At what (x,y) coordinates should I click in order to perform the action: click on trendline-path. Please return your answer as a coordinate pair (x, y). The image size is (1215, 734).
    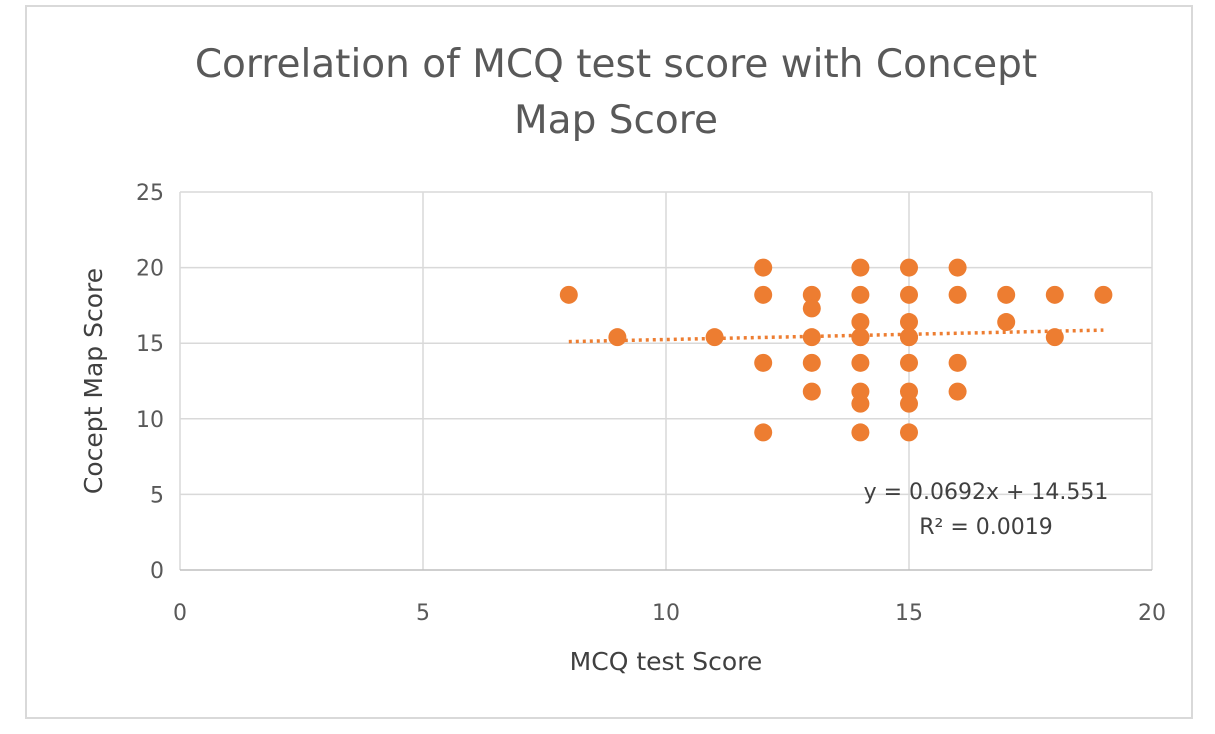
    Looking at the image, I should click on (836, 336).